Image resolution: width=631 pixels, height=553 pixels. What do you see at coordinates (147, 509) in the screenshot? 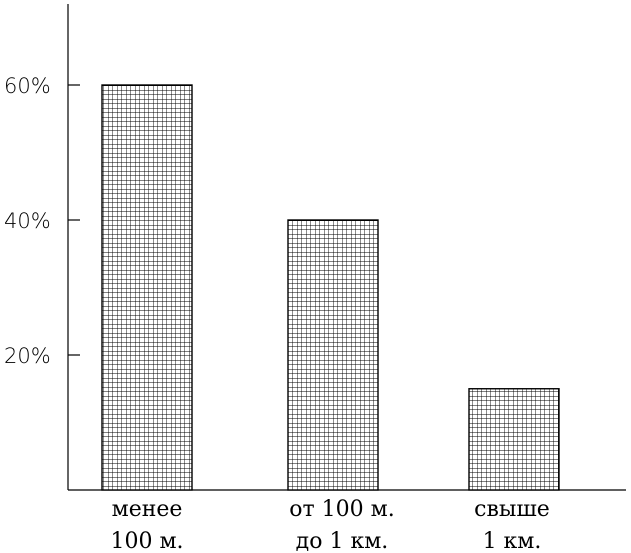
I see `x-category-label: менее` at bounding box center [147, 509].